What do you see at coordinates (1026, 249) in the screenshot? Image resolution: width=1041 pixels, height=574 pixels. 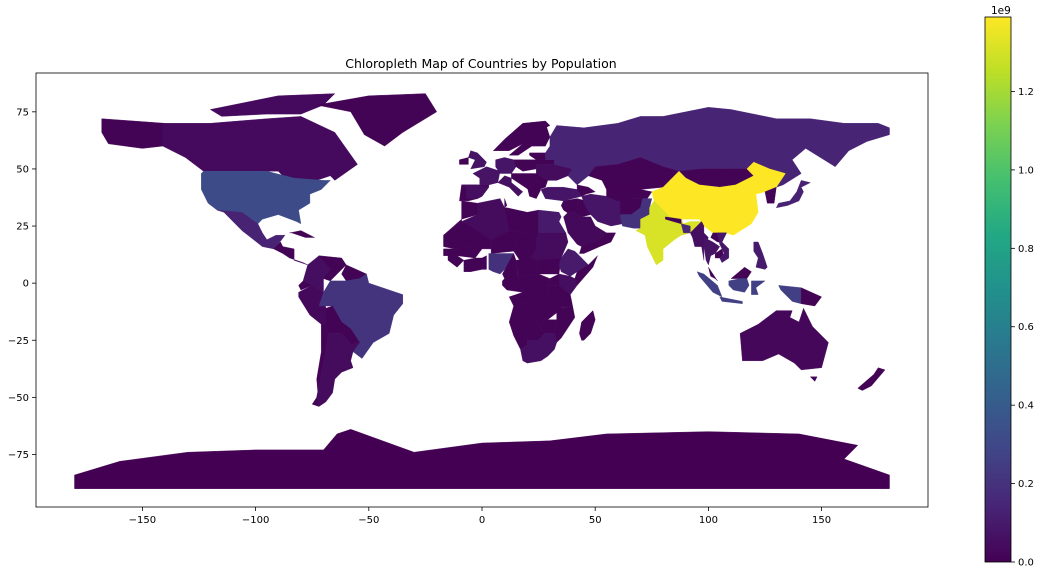 I see `colorbar-tick-label: 0.8` at bounding box center [1026, 249].